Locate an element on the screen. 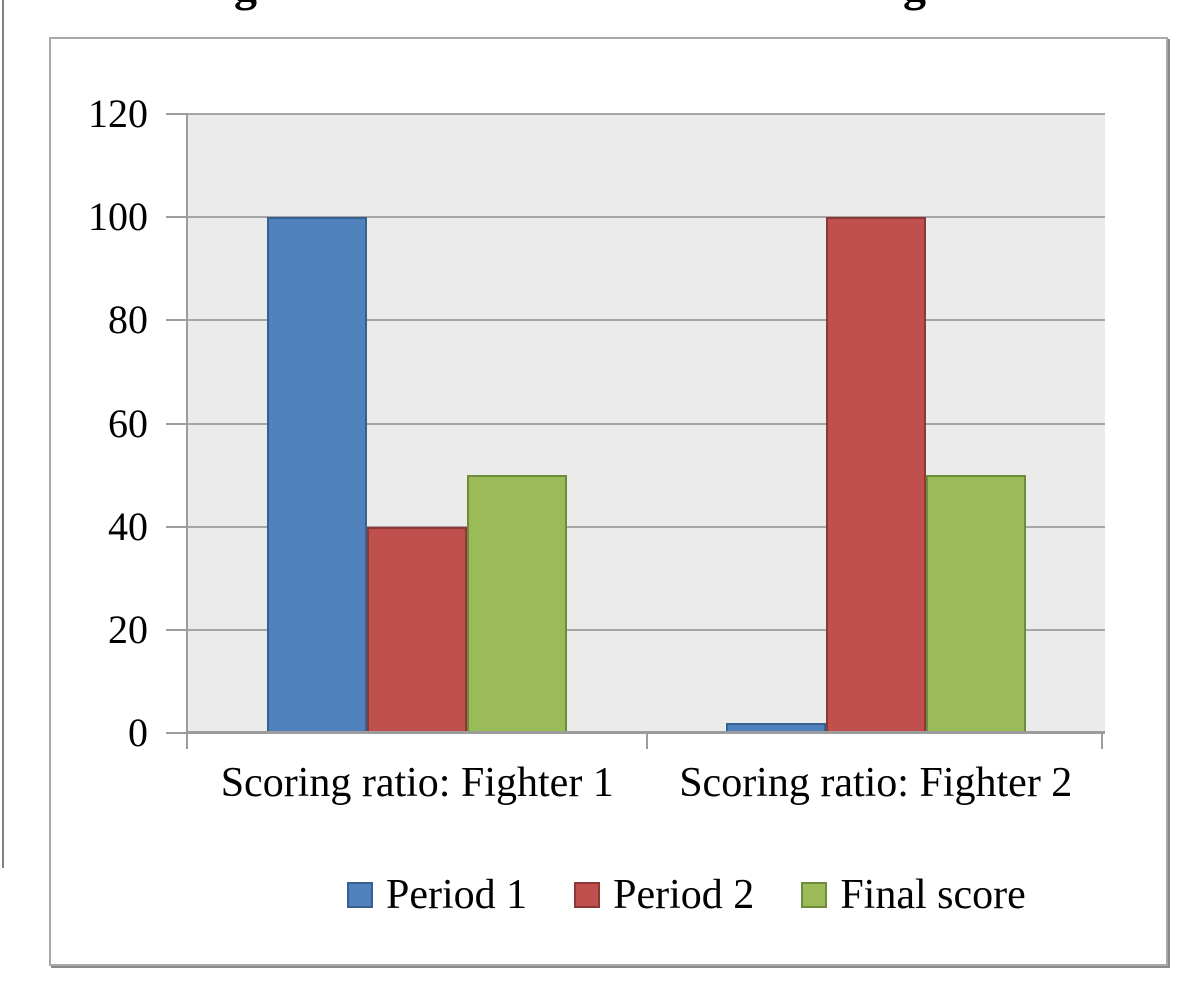 The height and width of the screenshot is (1000, 1204). x-axis-line is located at coordinates (645, 732).